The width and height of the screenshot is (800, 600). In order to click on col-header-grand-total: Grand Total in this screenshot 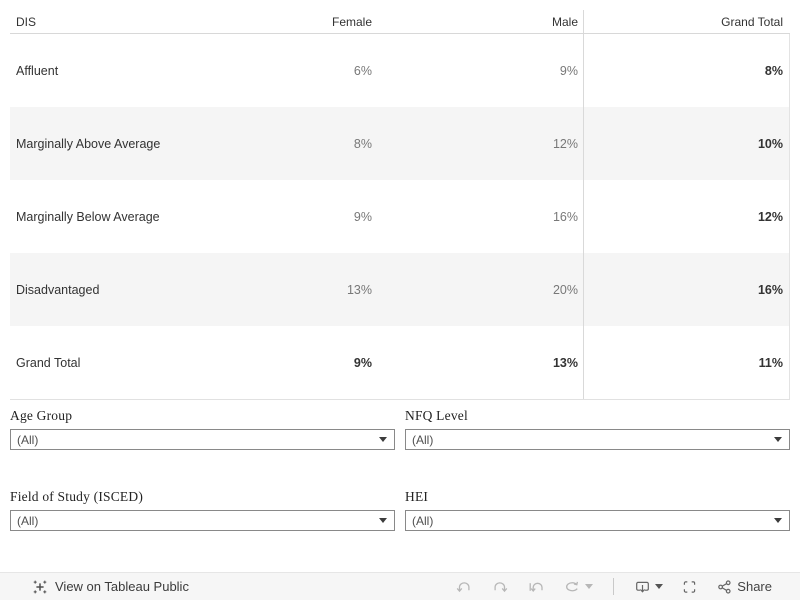, I will do `click(686, 21)`.